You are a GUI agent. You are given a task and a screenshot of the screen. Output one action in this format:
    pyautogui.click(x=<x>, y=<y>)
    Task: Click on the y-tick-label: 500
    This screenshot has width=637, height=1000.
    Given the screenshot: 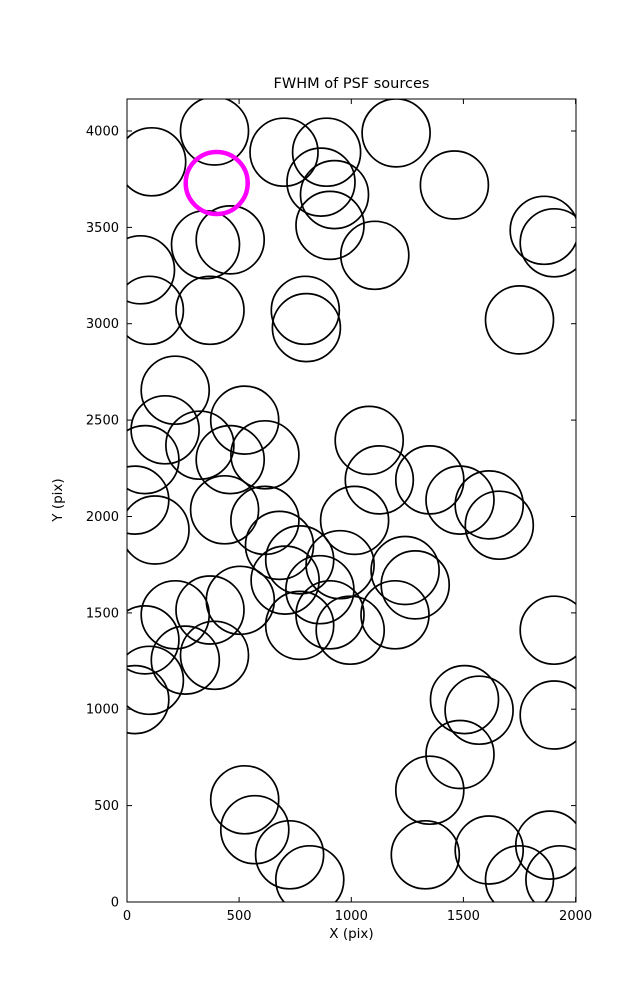 What is the action you would take?
    pyautogui.click(x=106, y=806)
    